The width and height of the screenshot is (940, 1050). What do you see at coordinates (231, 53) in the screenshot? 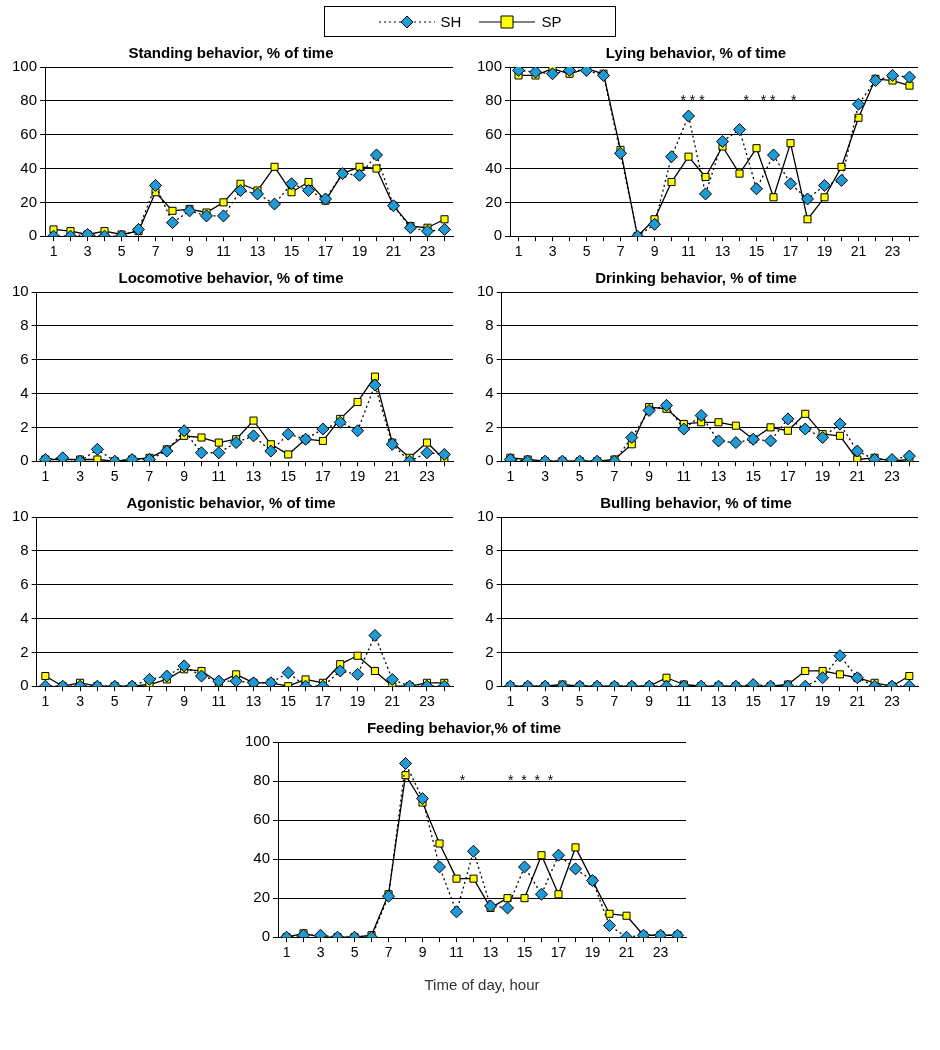
I see `chart-title: Standing behavior, % of time` at bounding box center [231, 53].